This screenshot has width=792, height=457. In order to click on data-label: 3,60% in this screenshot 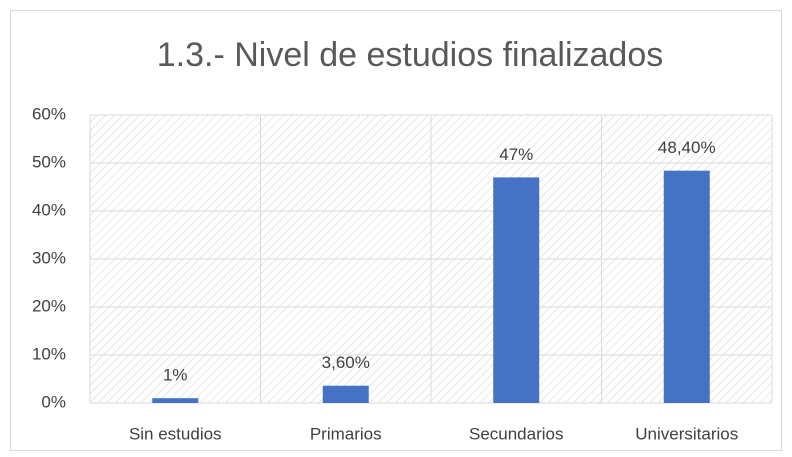, I will do `click(346, 362)`.